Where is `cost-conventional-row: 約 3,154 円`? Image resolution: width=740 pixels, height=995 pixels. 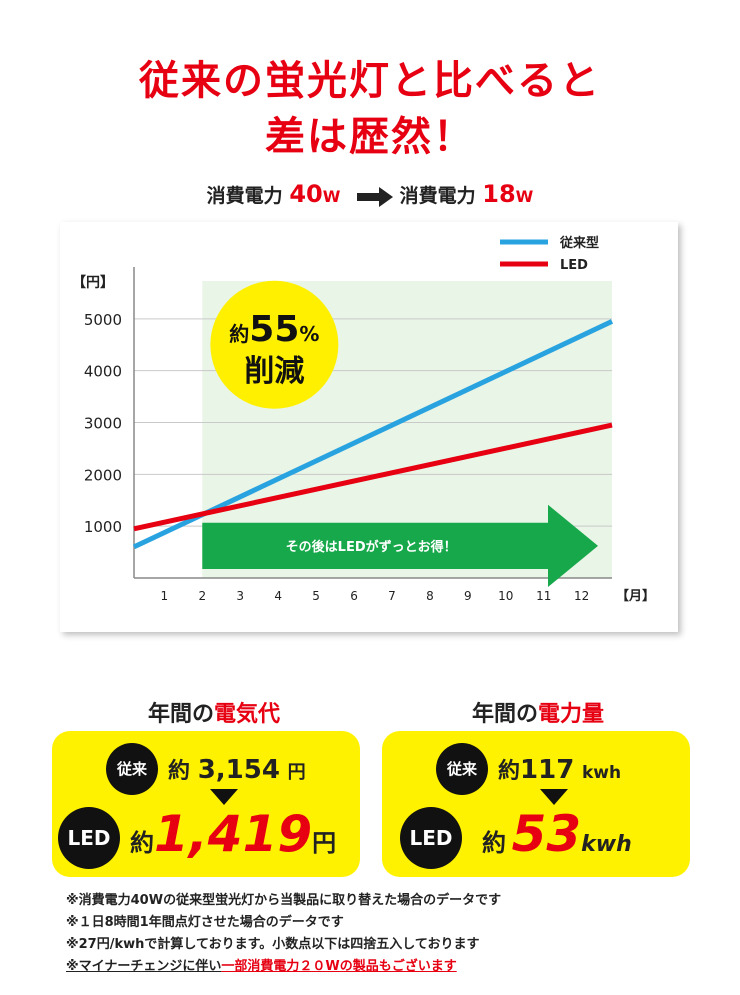
cost-conventional-row: 約 3,154 円 is located at coordinates (237, 769).